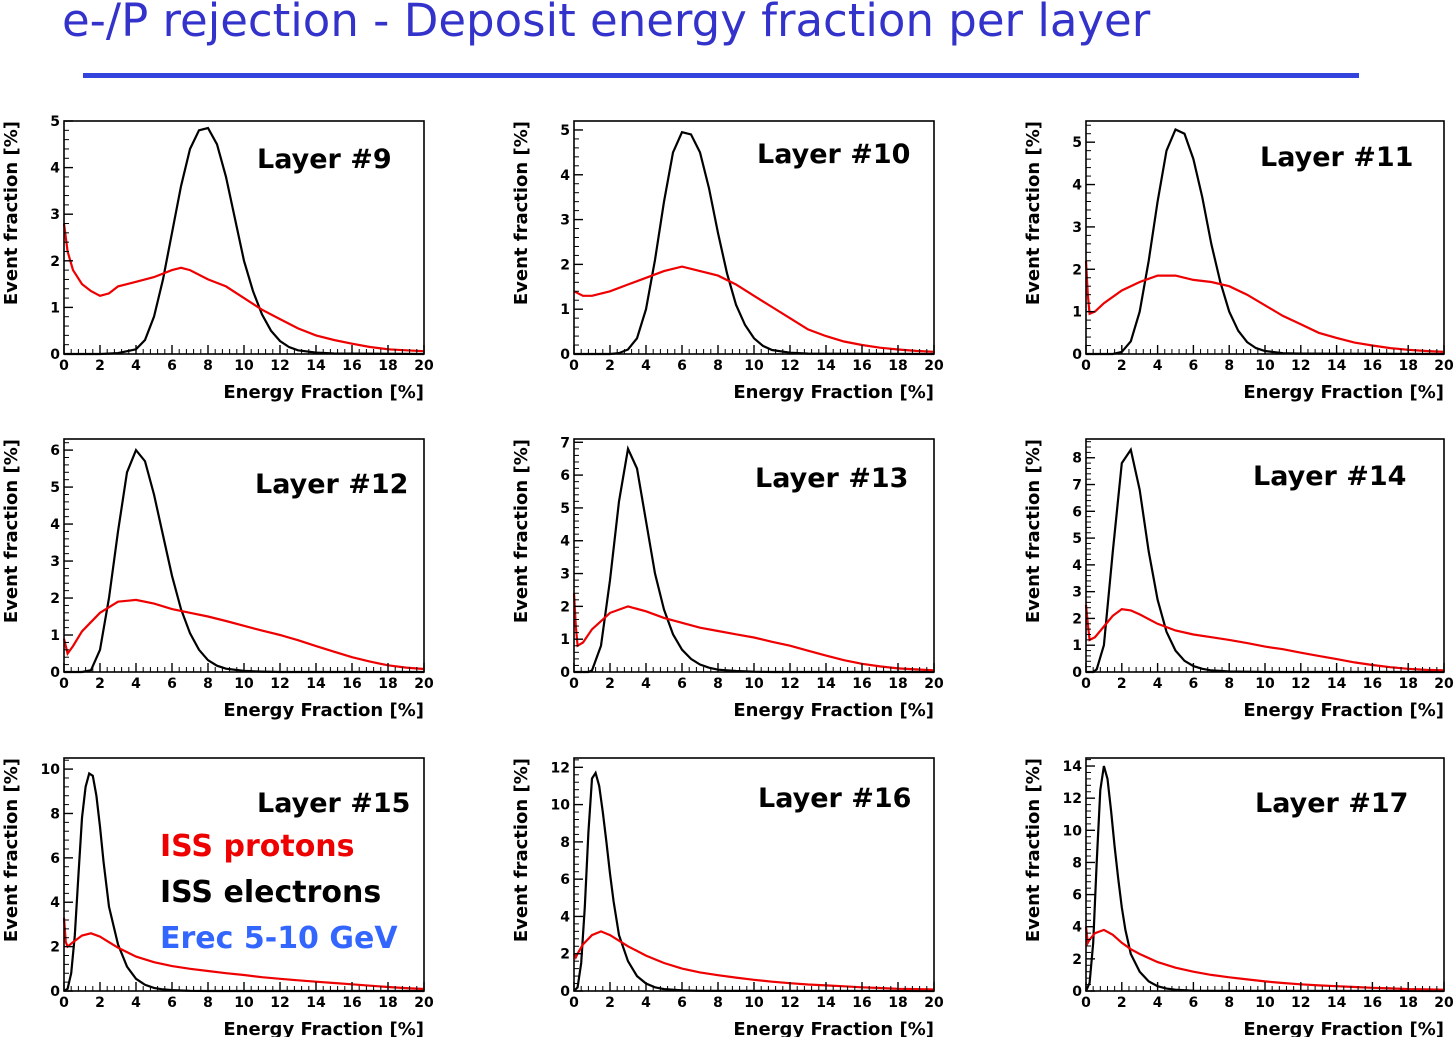  I want to click on layer-label: Layer #12, so click(331, 484).